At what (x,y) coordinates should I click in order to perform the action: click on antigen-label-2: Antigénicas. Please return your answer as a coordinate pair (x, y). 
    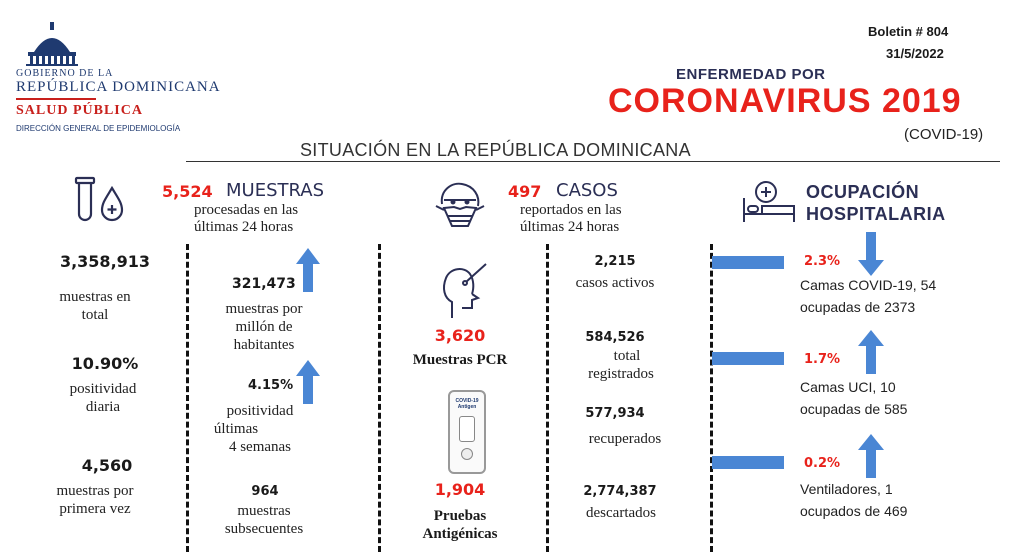
    Looking at the image, I should click on (460, 534).